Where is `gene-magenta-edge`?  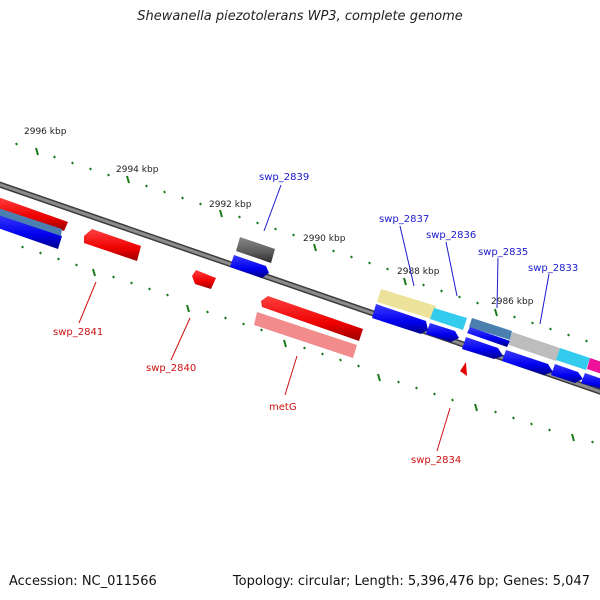
gene-magenta-edge is located at coordinates (593, 366).